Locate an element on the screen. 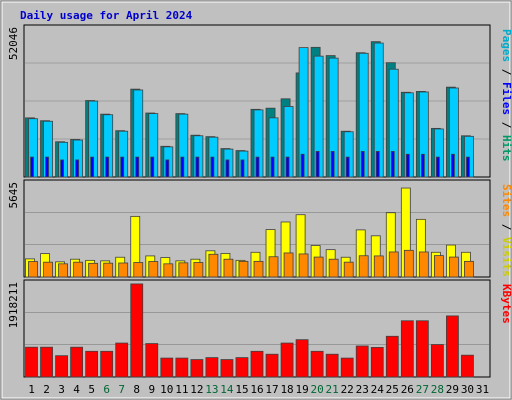 This screenshot has width=512, height=400. chart-title: Daily usage for April 2024 is located at coordinates (106, 15).